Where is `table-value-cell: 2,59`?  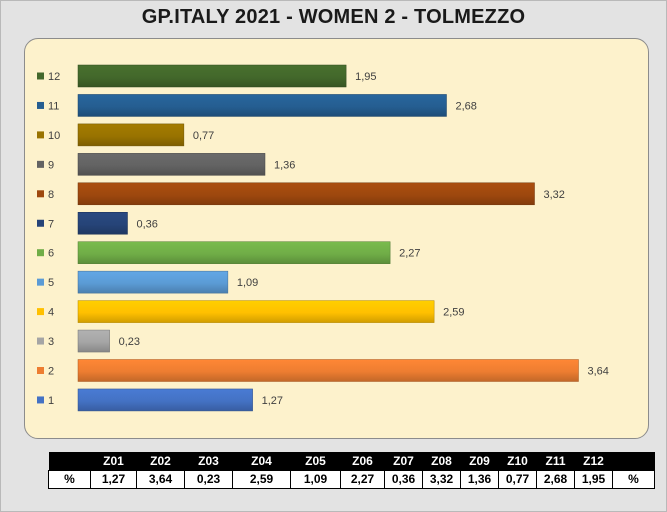 table-value-cell: 2,59 is located at coordinates (261, 479).